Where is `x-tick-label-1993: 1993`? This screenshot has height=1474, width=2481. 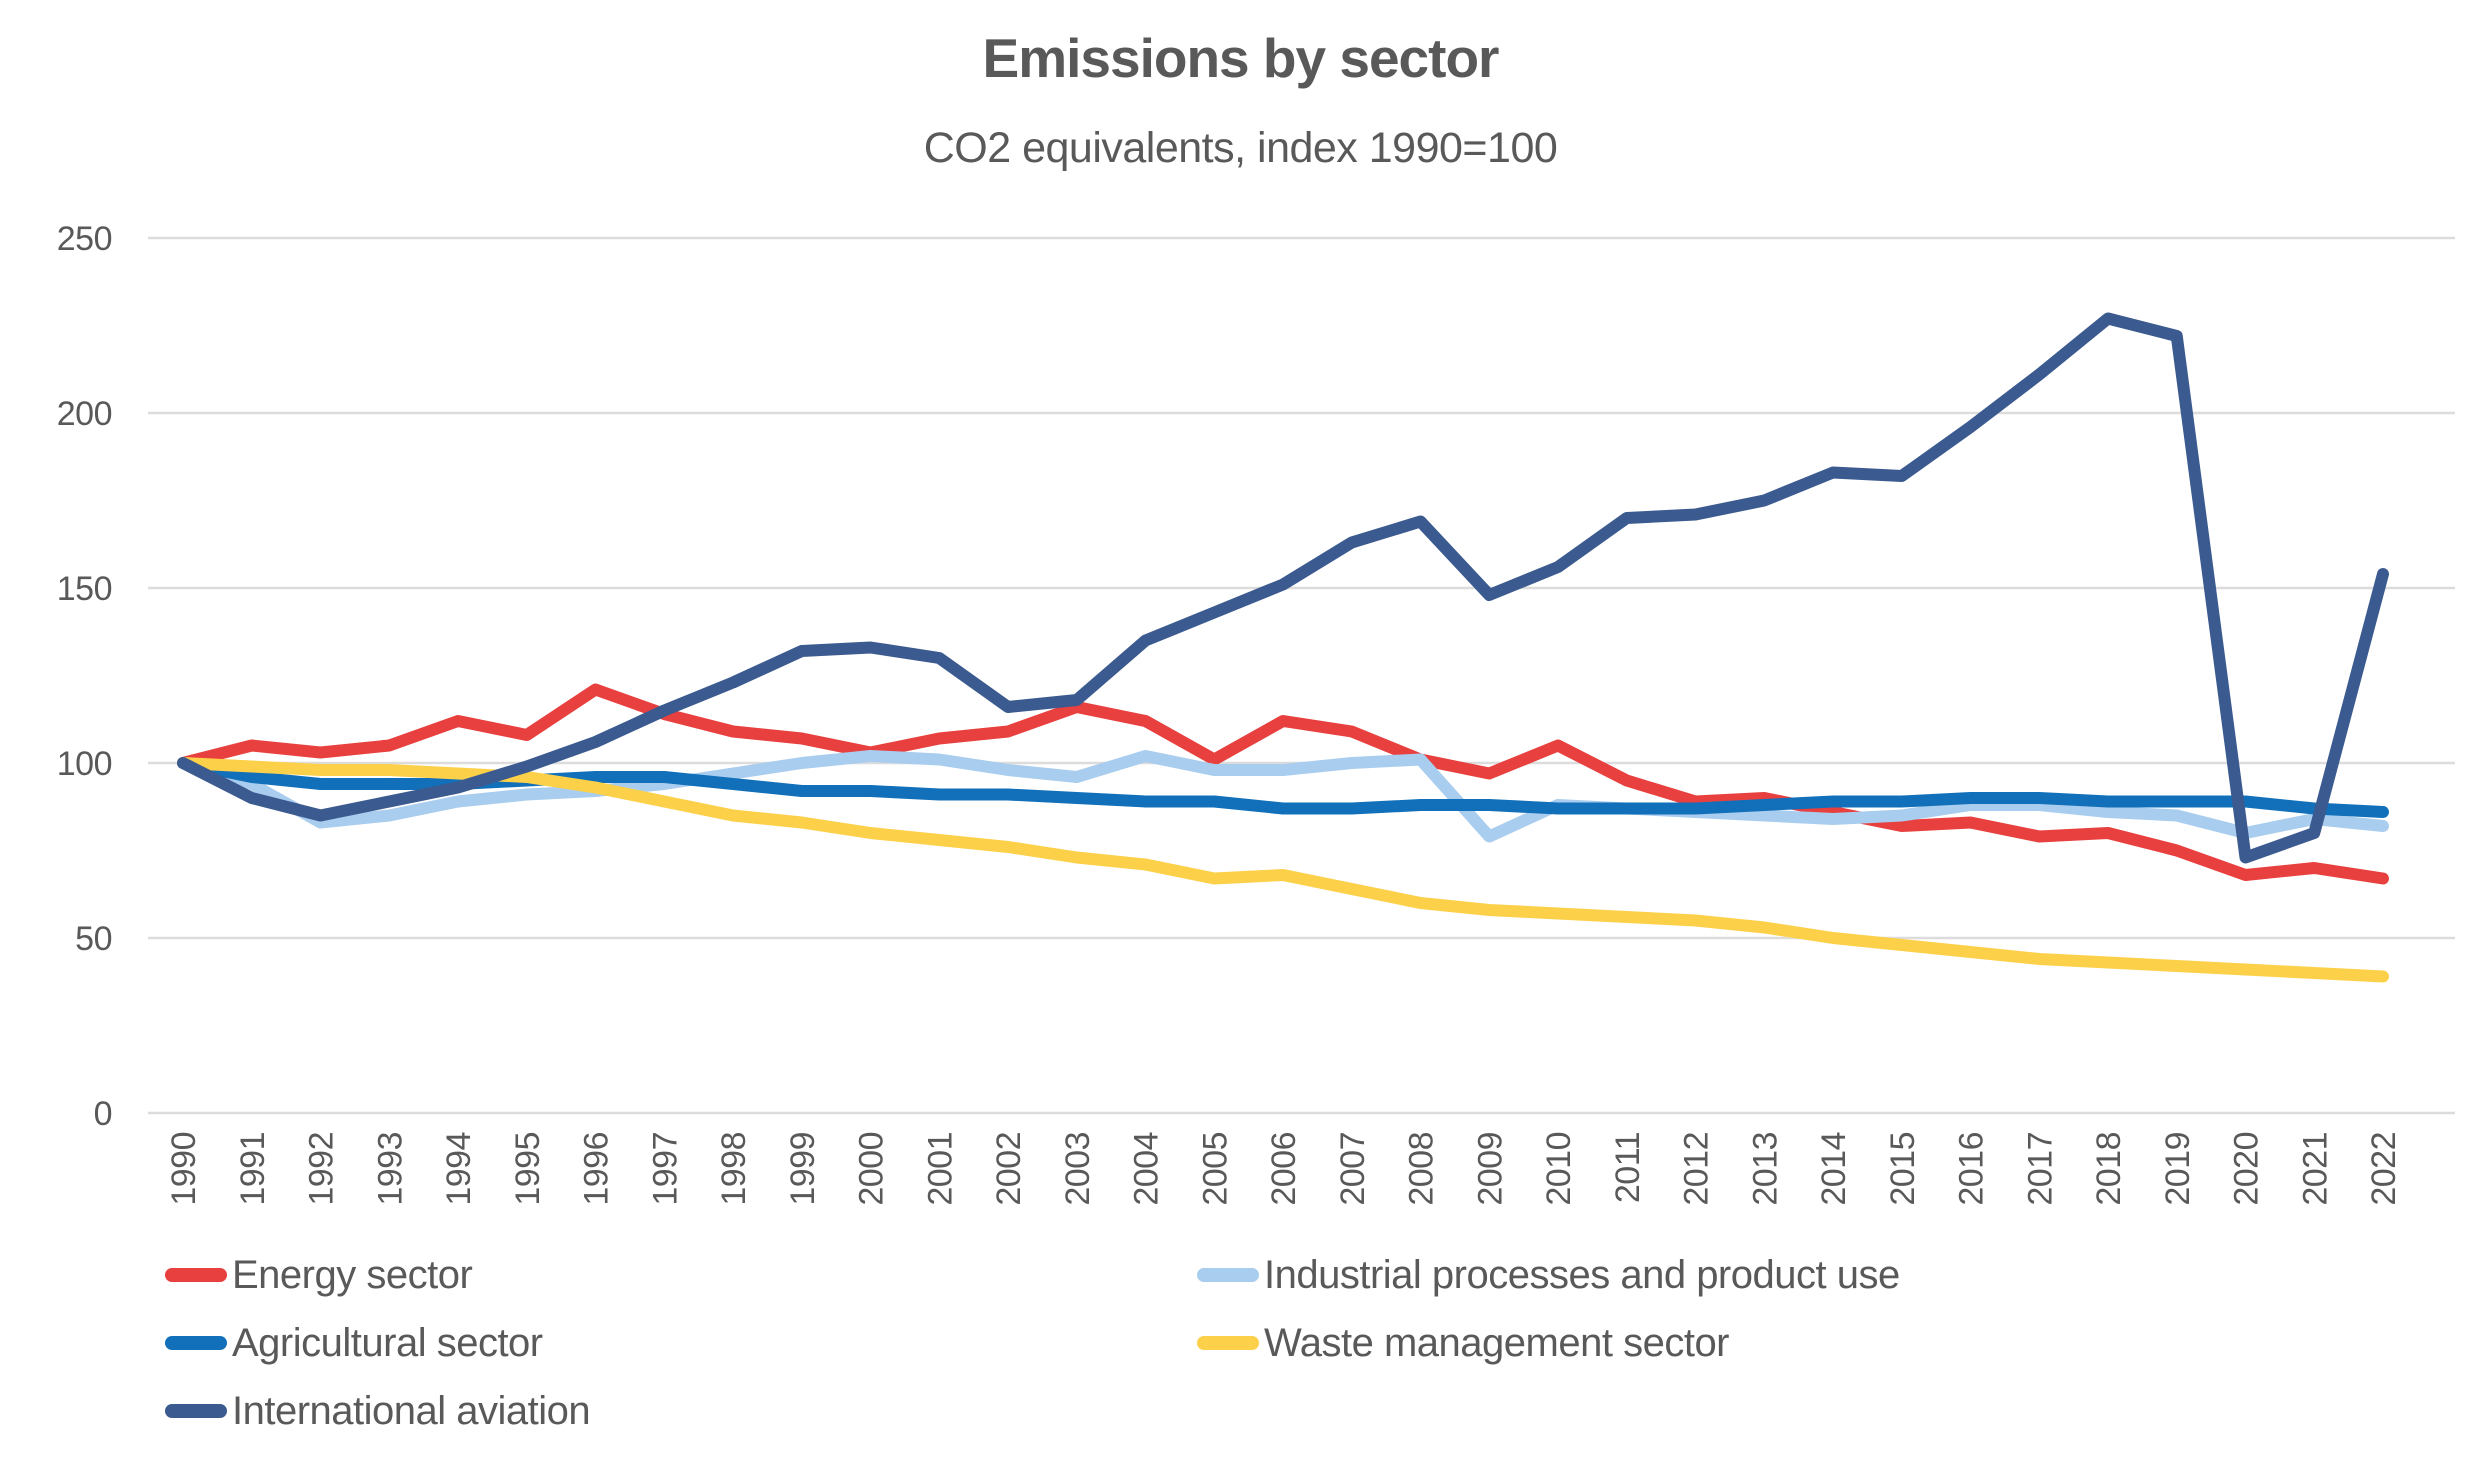
x-tick-label-1993: 1993 is located at coordinates (390, 1169).